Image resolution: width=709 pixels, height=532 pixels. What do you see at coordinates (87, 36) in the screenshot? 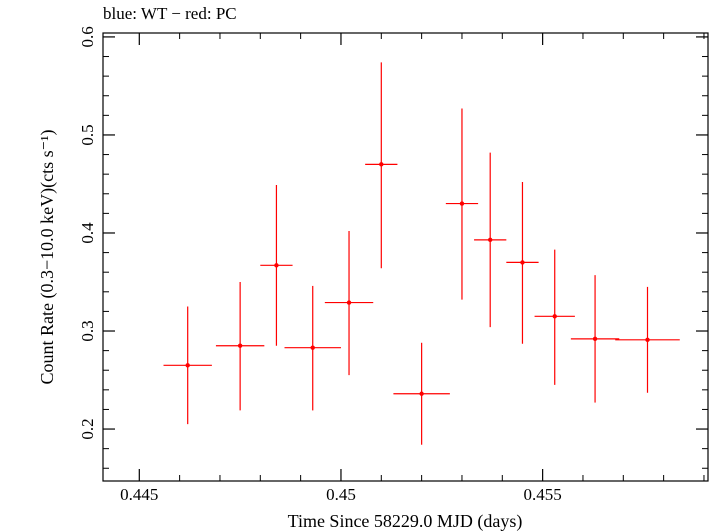
I see `y-tick-label: 0.6` at bounding box center [87, 36].